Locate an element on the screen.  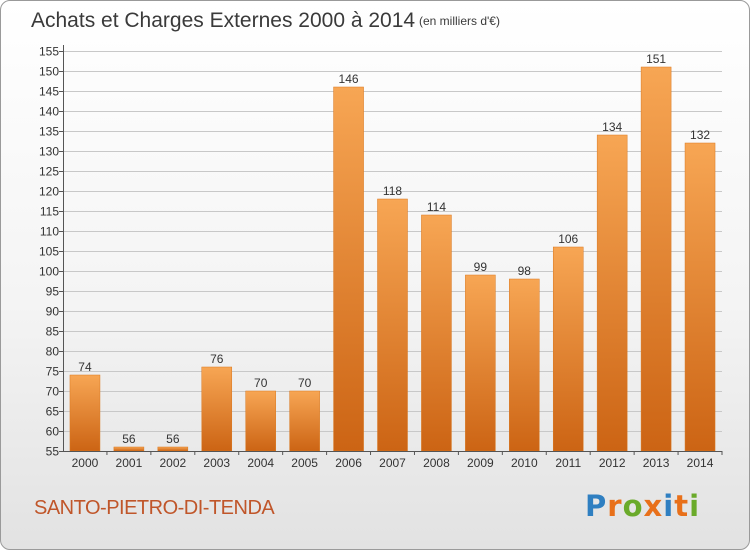
data-label: 76 is located at coordinates (217, 359).